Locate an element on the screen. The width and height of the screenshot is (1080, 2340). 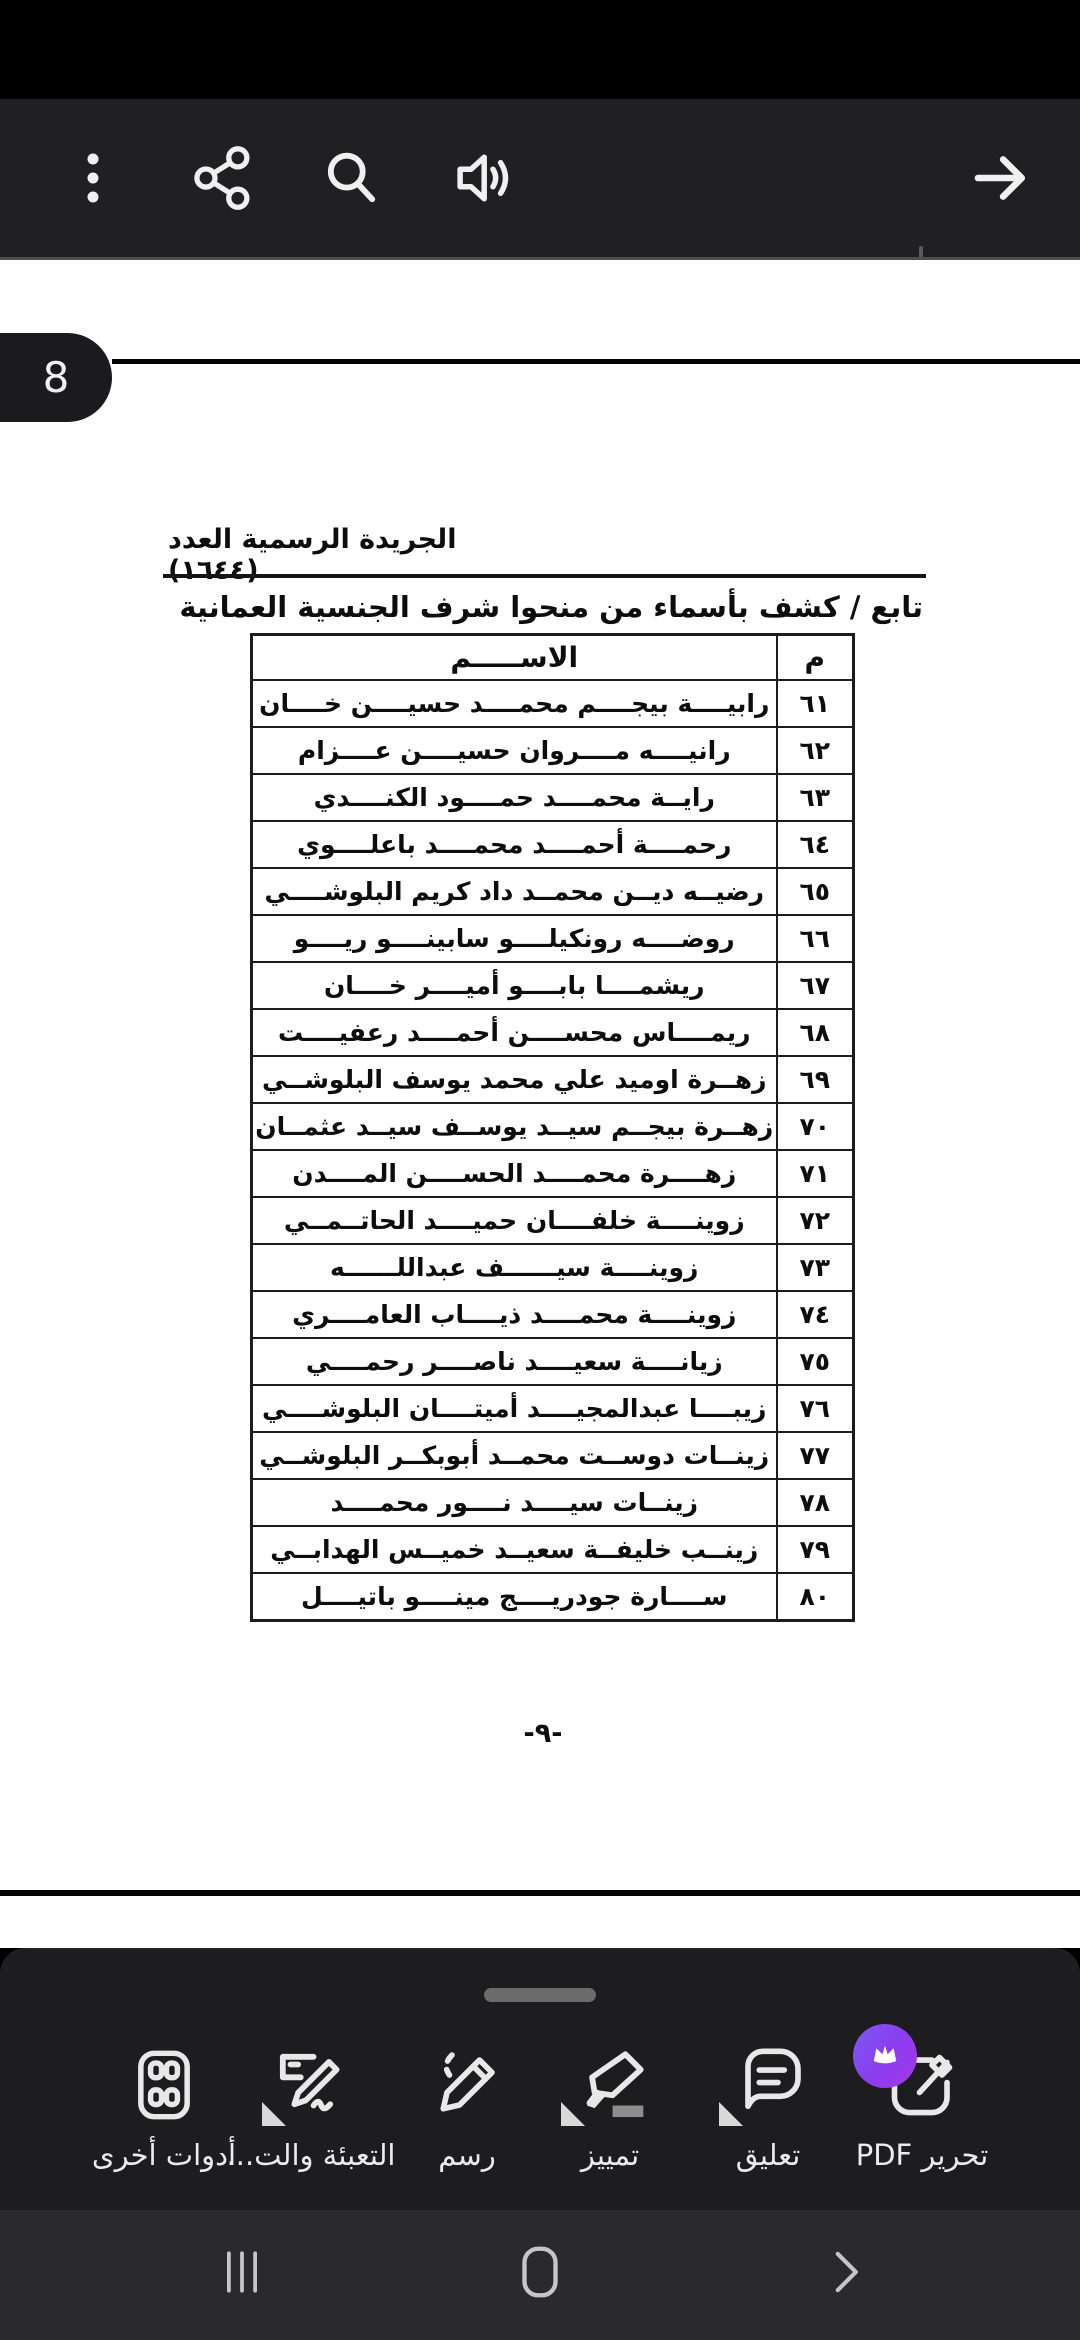
table-row: ٦٩ زهــرة اوميد علي محمد يوسف البلوشــي is located at coordinates (552, 1079).